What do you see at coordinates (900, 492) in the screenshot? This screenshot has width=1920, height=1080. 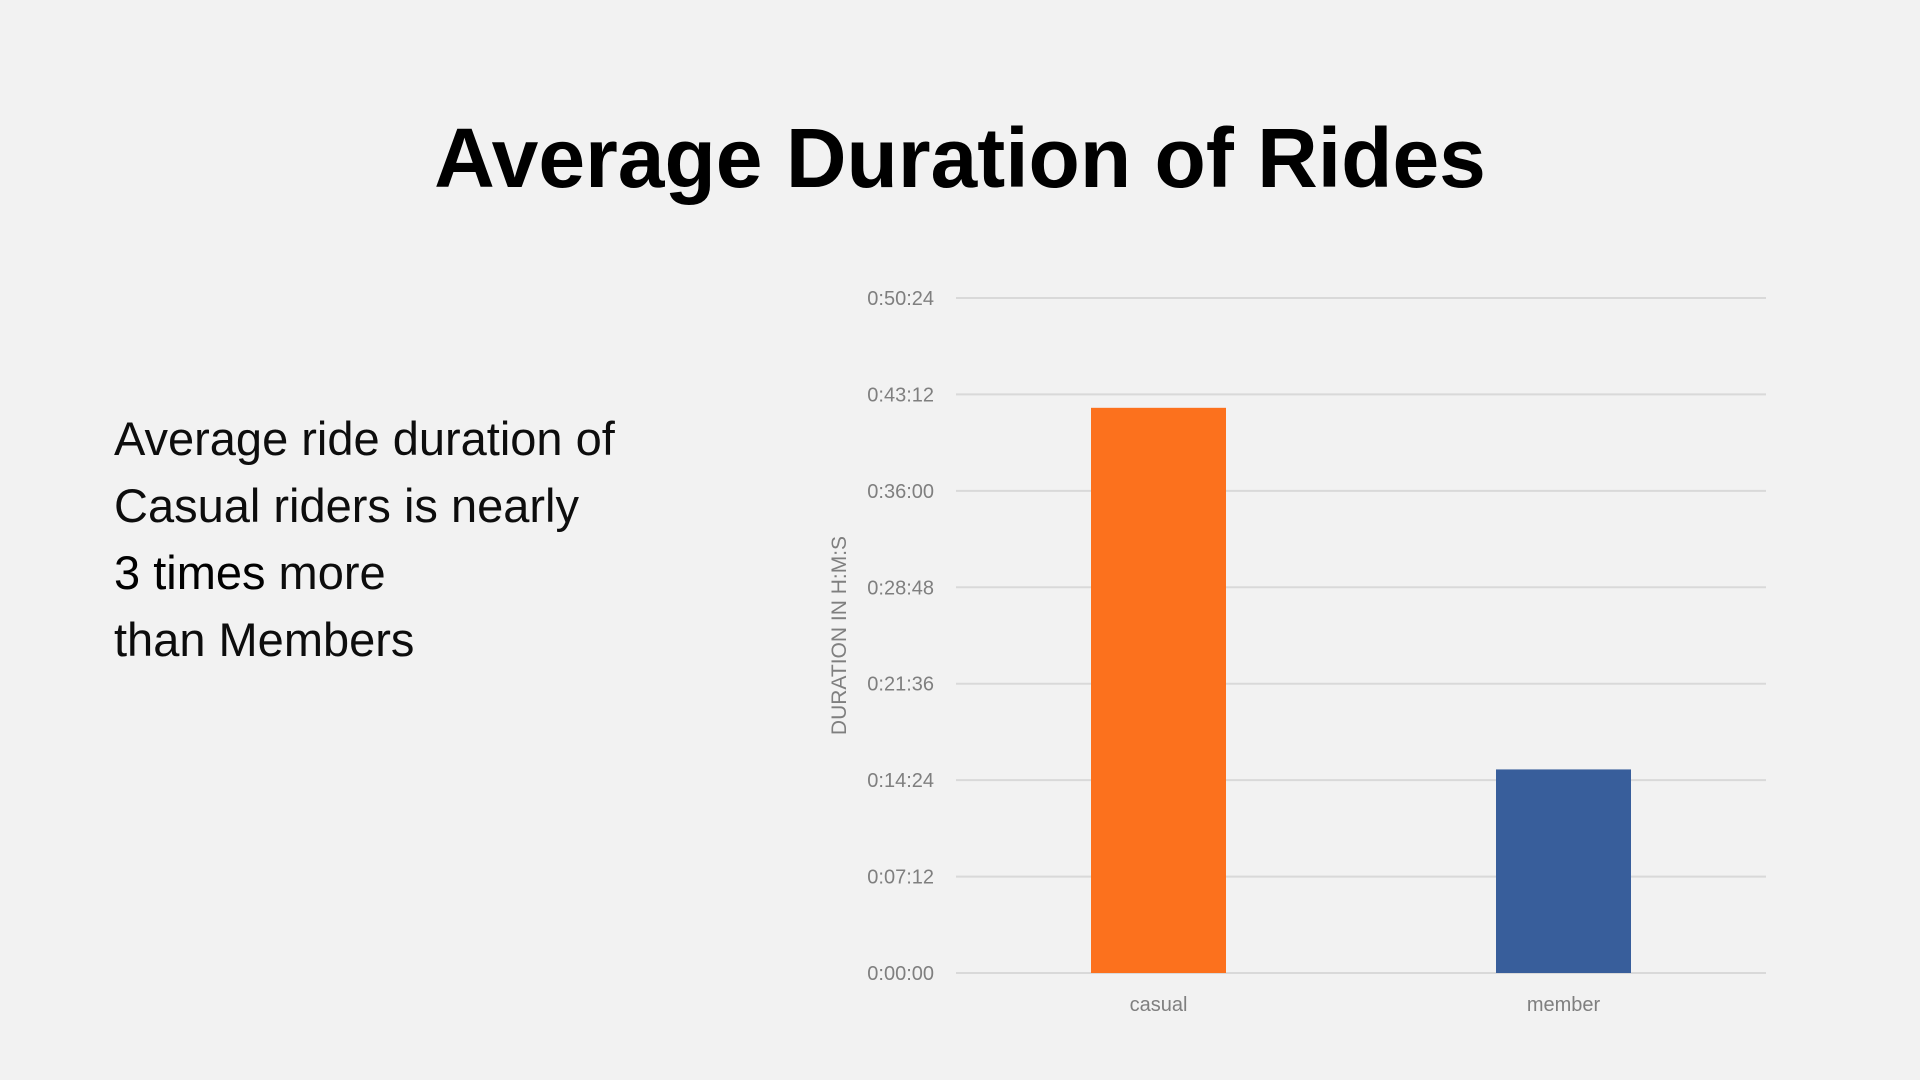 I see `y-tick-label: 0:36:00` at bounding box center [900, 492].